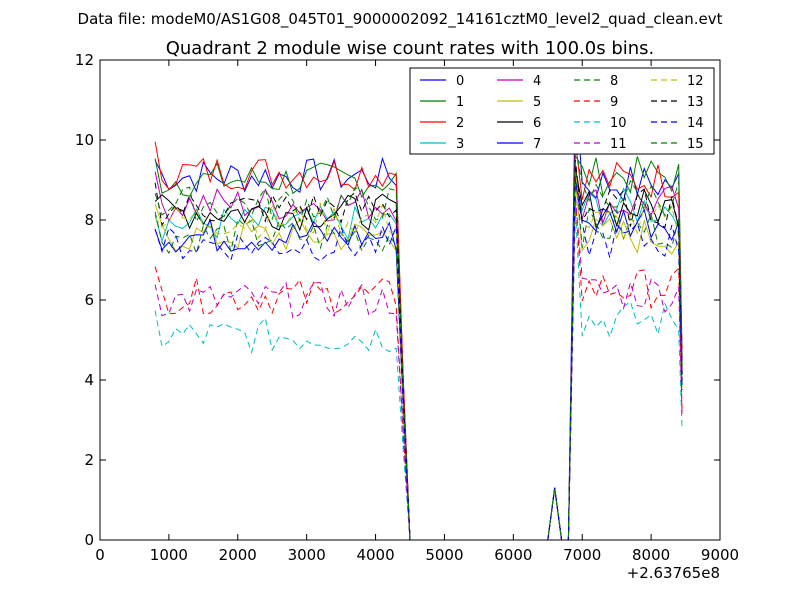  I want to click on y-tick-label: 12, so click(84, 60).